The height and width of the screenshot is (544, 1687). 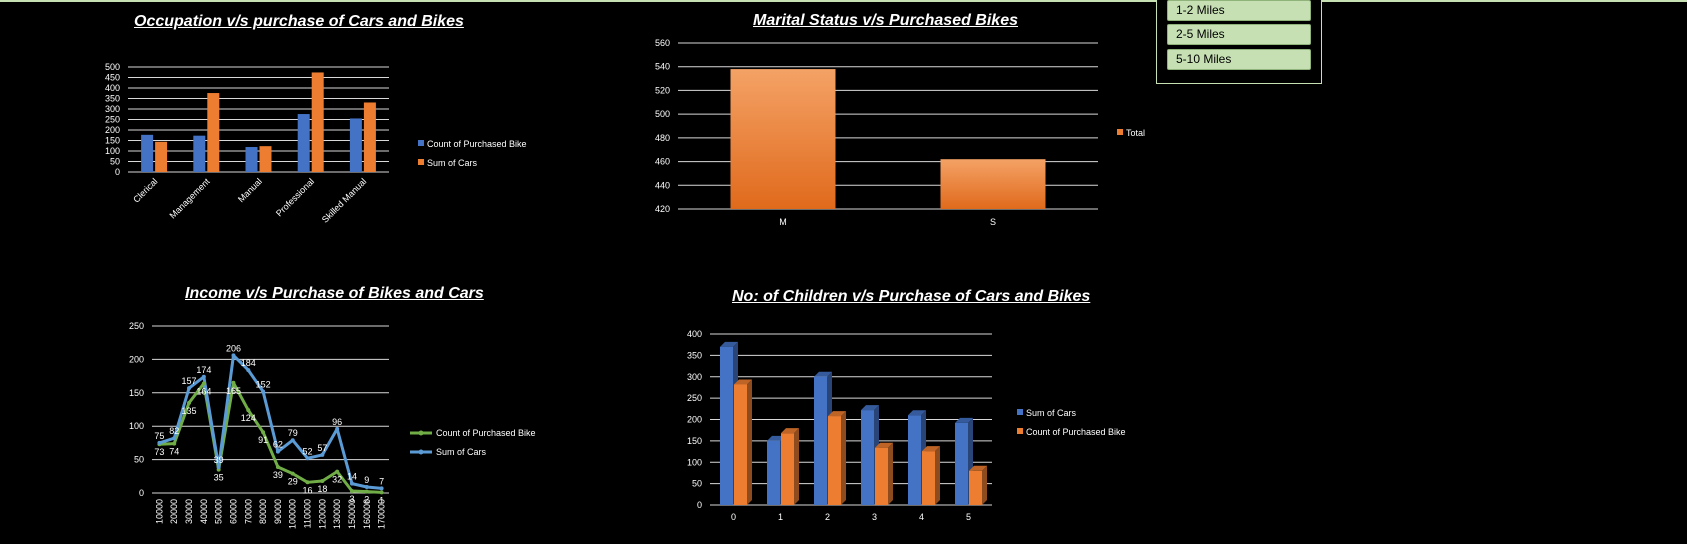 I want to click on data-label: 124, so click(x=248, y=418).